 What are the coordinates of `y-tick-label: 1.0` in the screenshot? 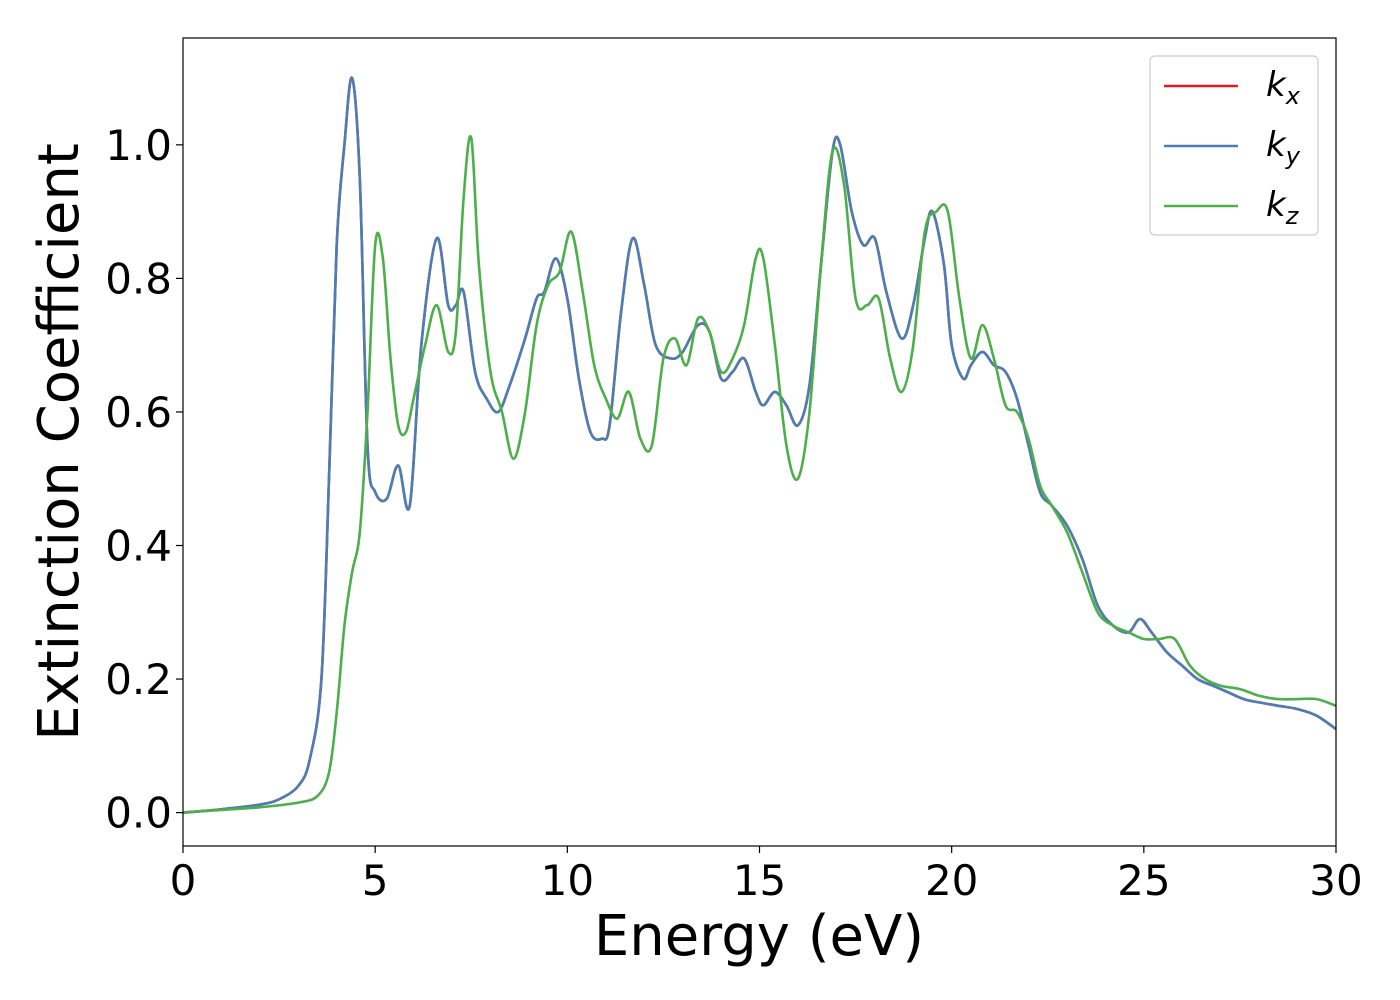 It's located at (138, 145).